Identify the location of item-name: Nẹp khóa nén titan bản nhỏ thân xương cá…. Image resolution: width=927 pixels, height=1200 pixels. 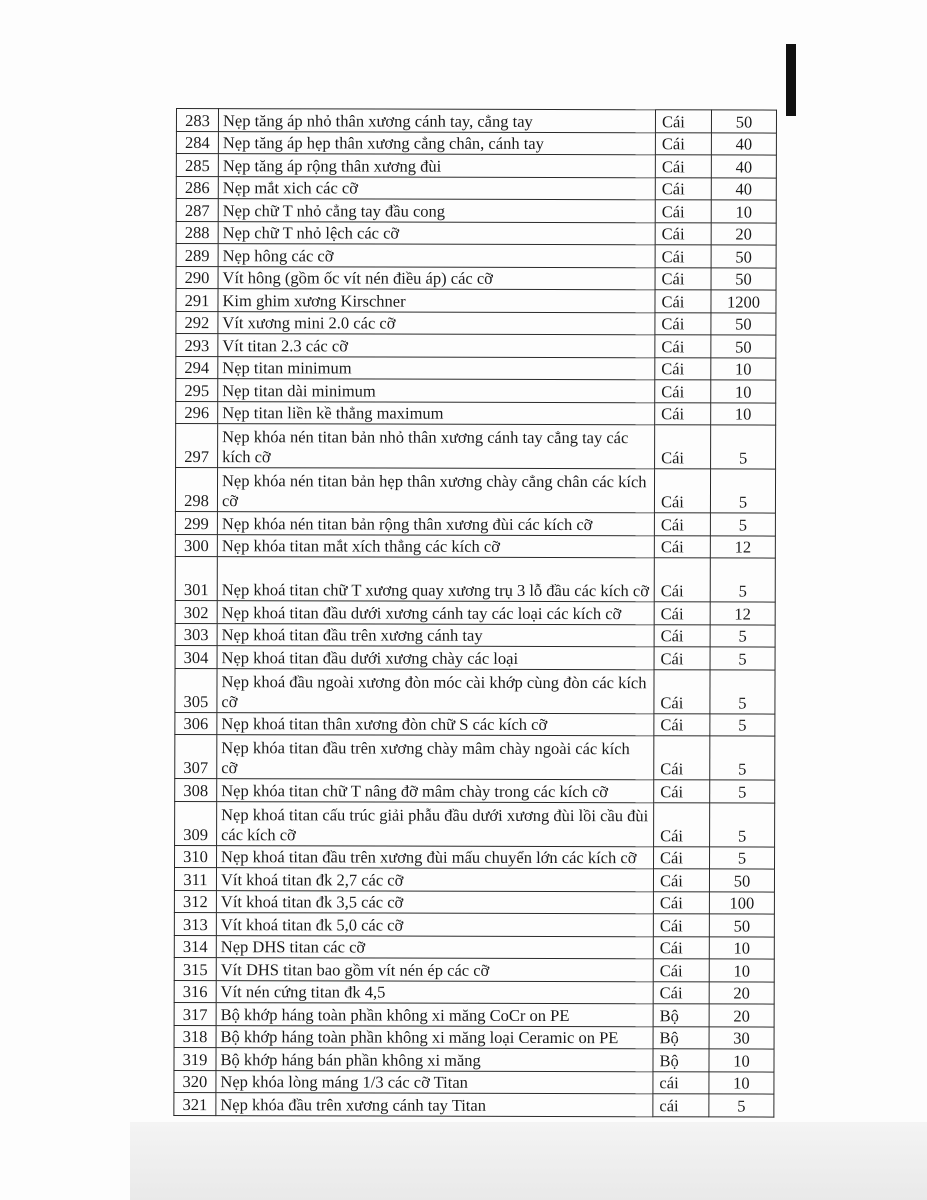
(436, 446).